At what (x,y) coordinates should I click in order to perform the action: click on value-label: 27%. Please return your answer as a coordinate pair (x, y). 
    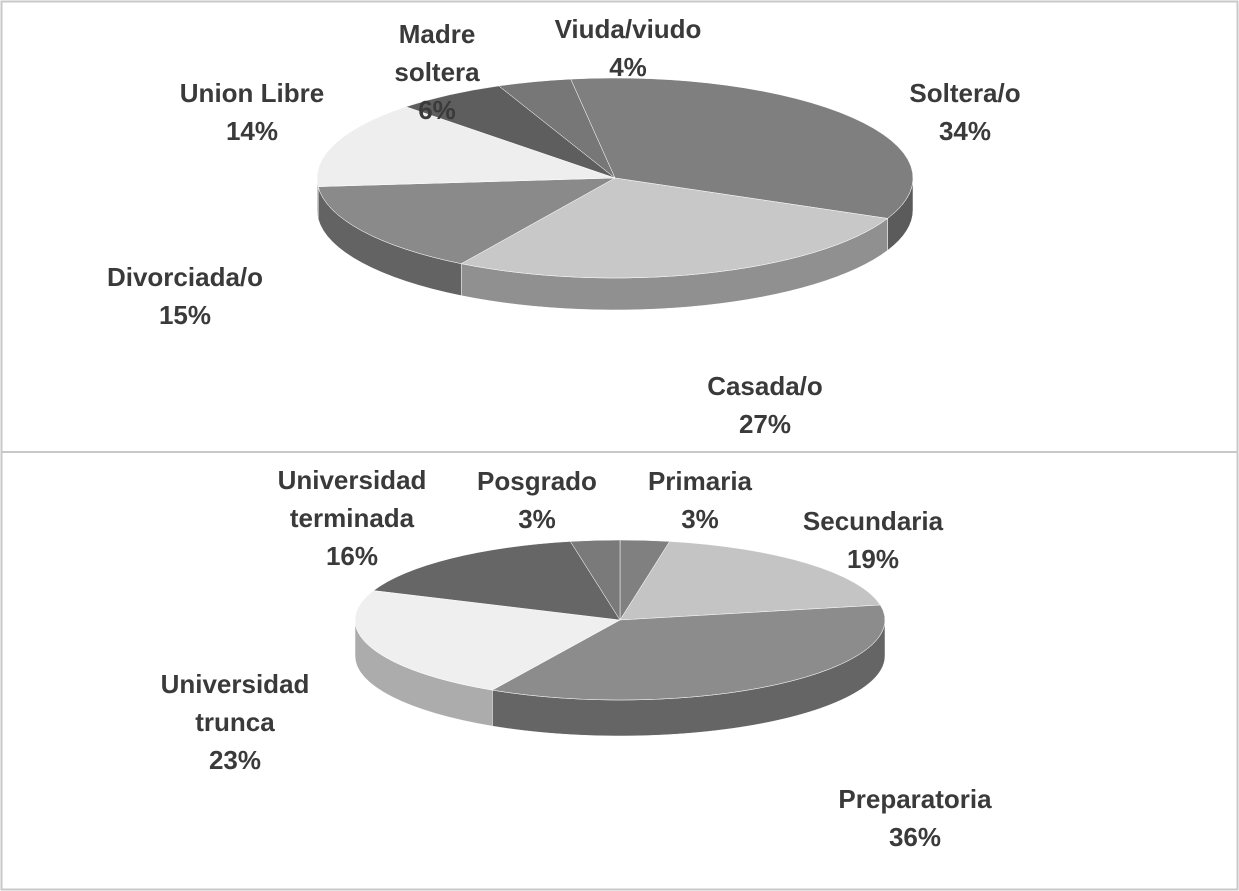
    Looking at the image, I should click on (765, 424).